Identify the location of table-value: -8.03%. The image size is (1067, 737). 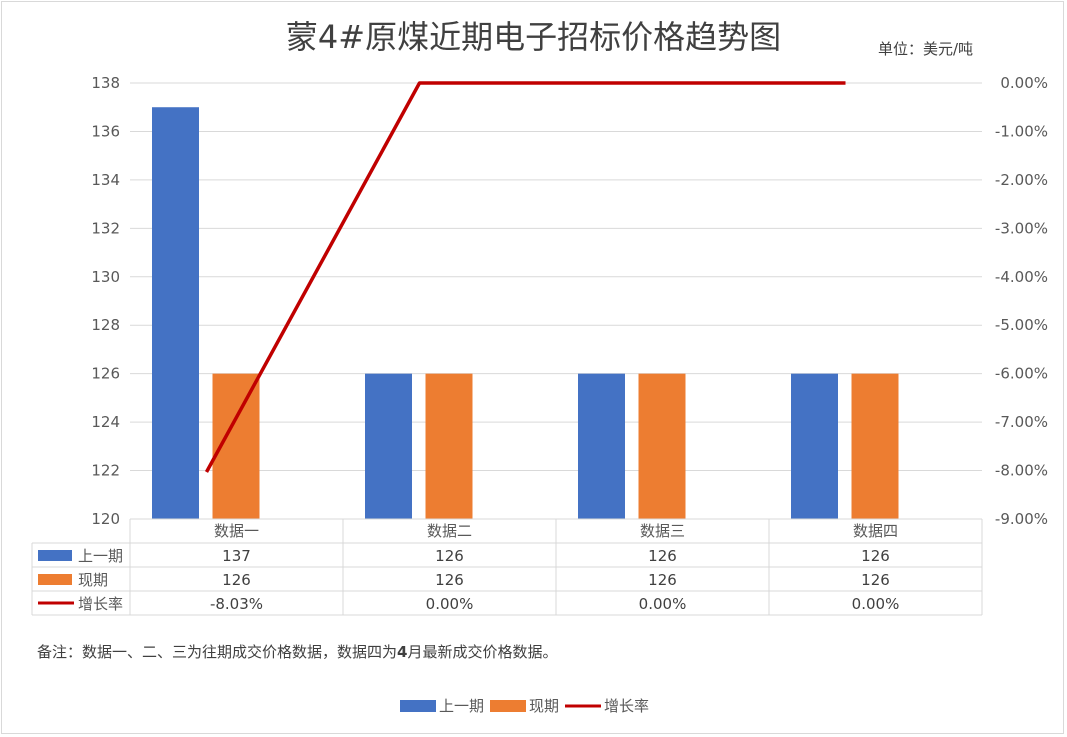
(236, 604).